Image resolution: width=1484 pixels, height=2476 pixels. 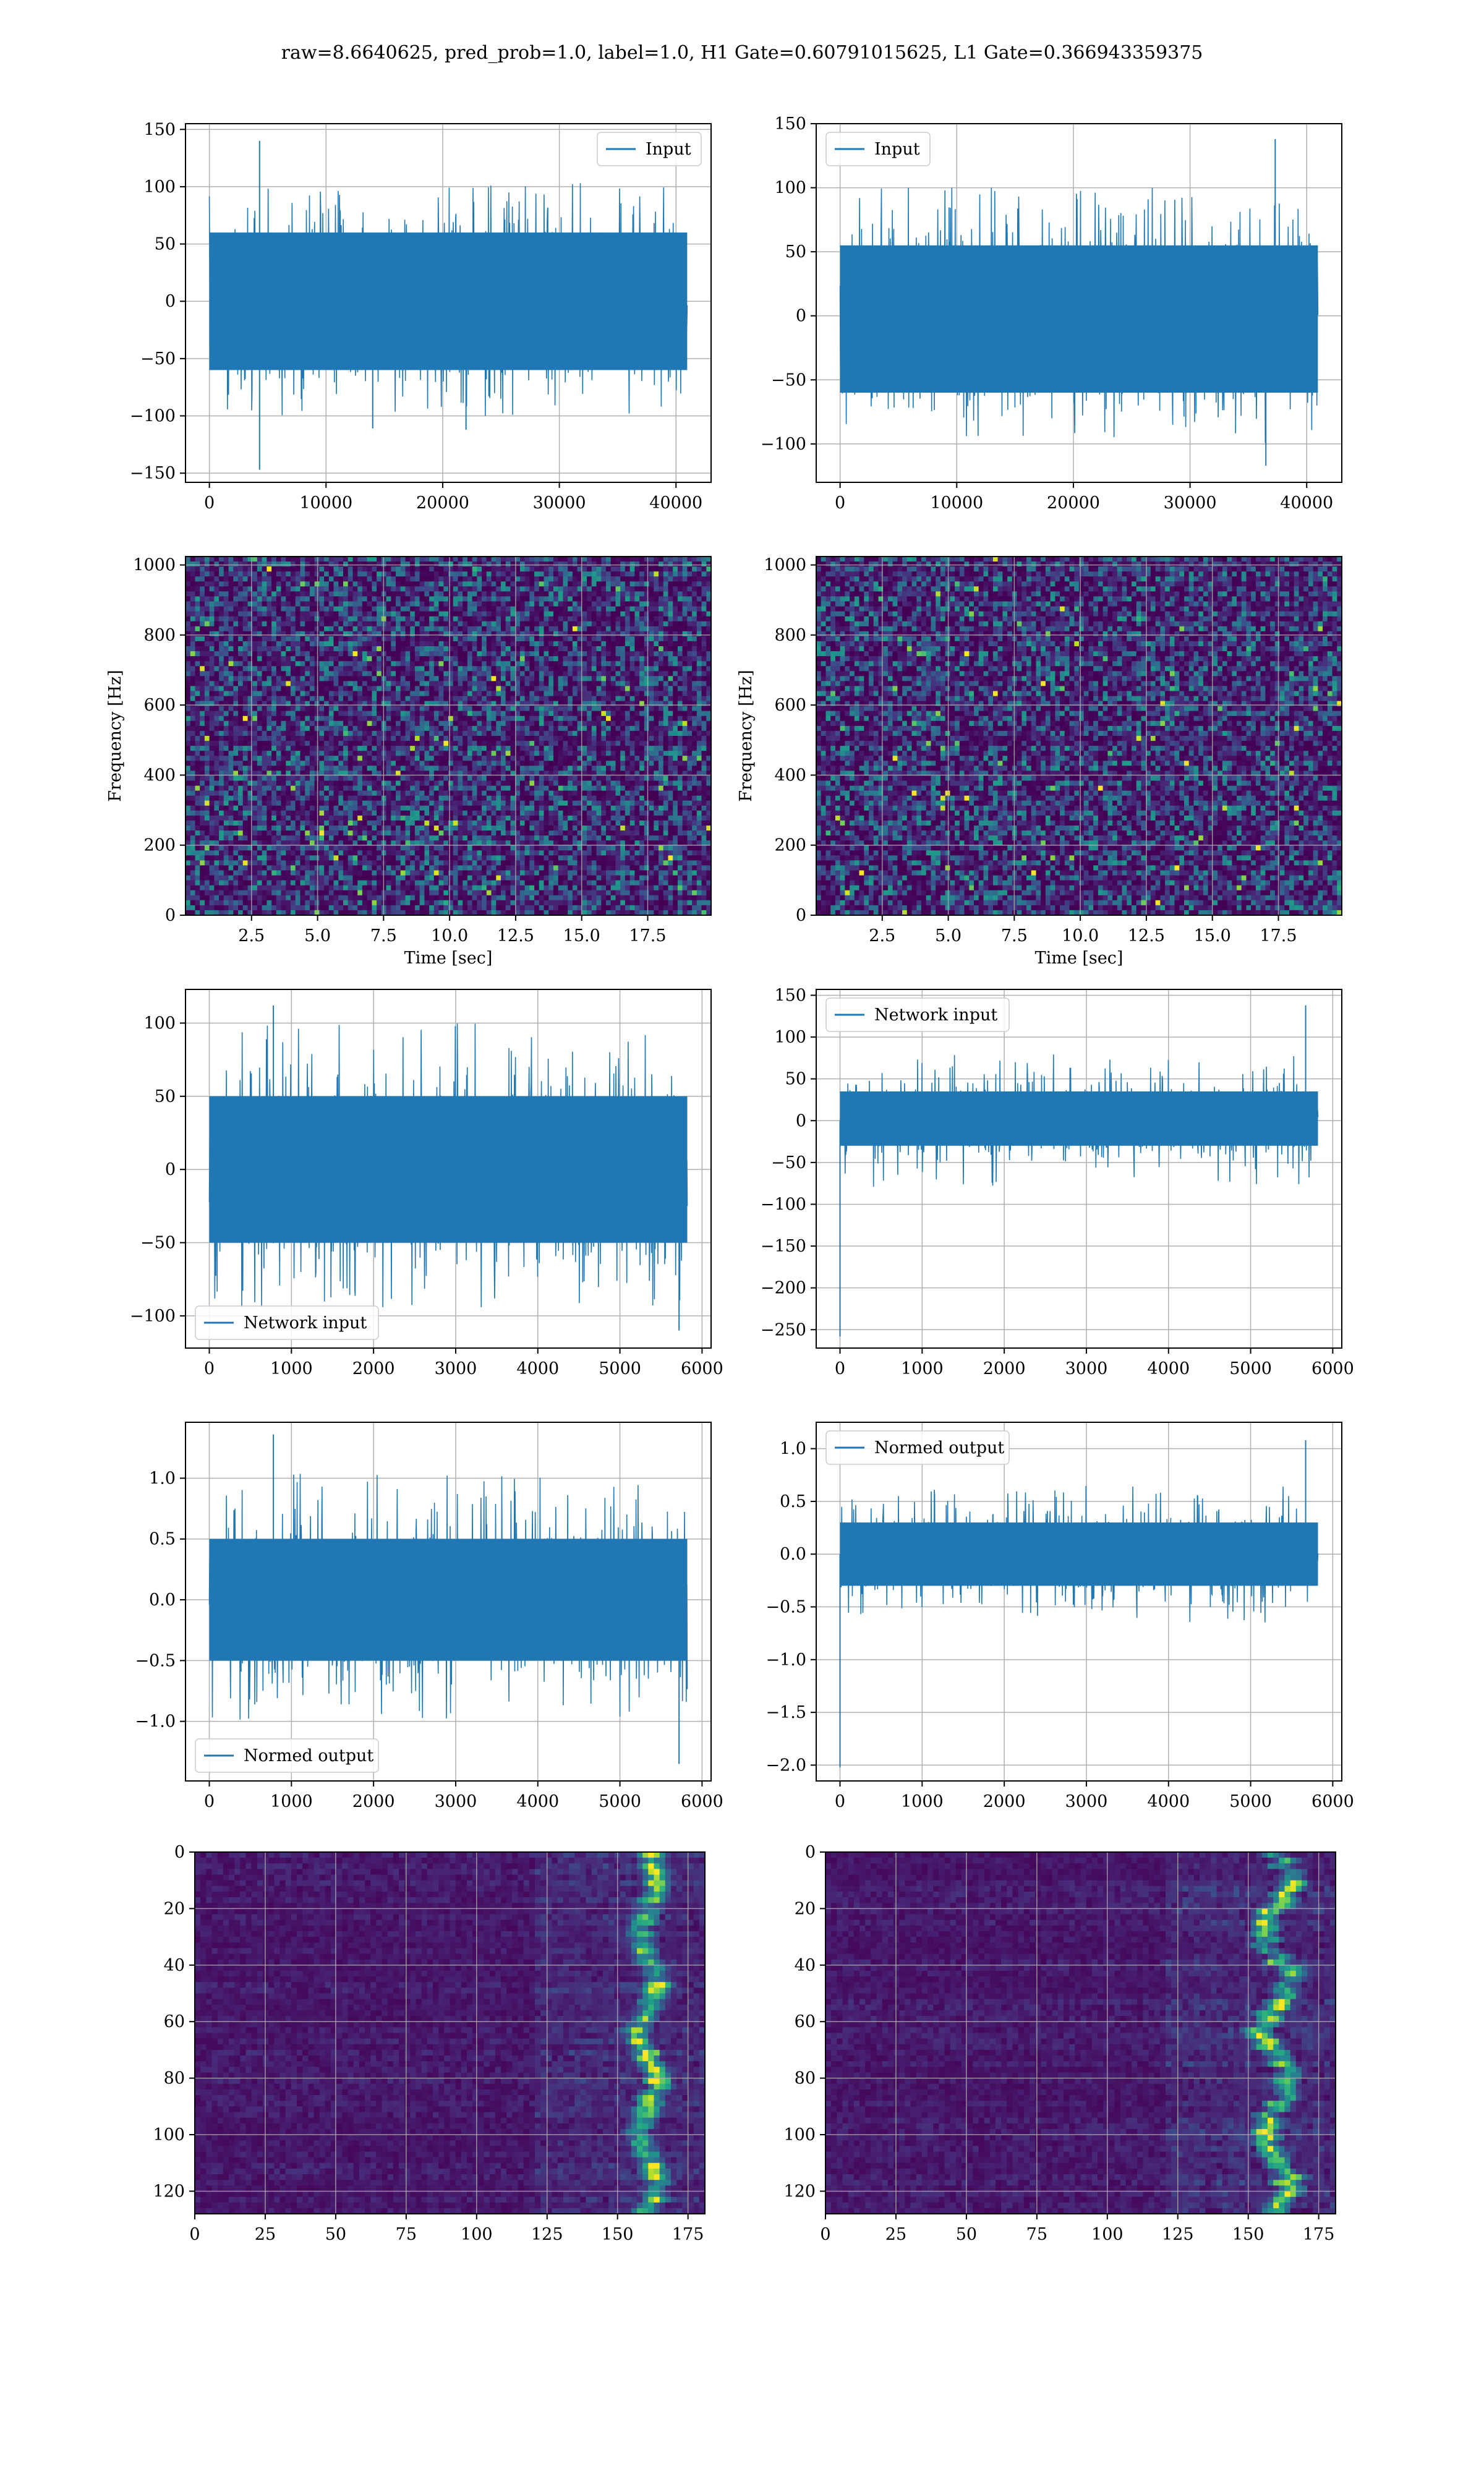 What do you see at coordinates (649, 149) in the screenshot?
I see `legend: Input` at bounding box center [649, 149].